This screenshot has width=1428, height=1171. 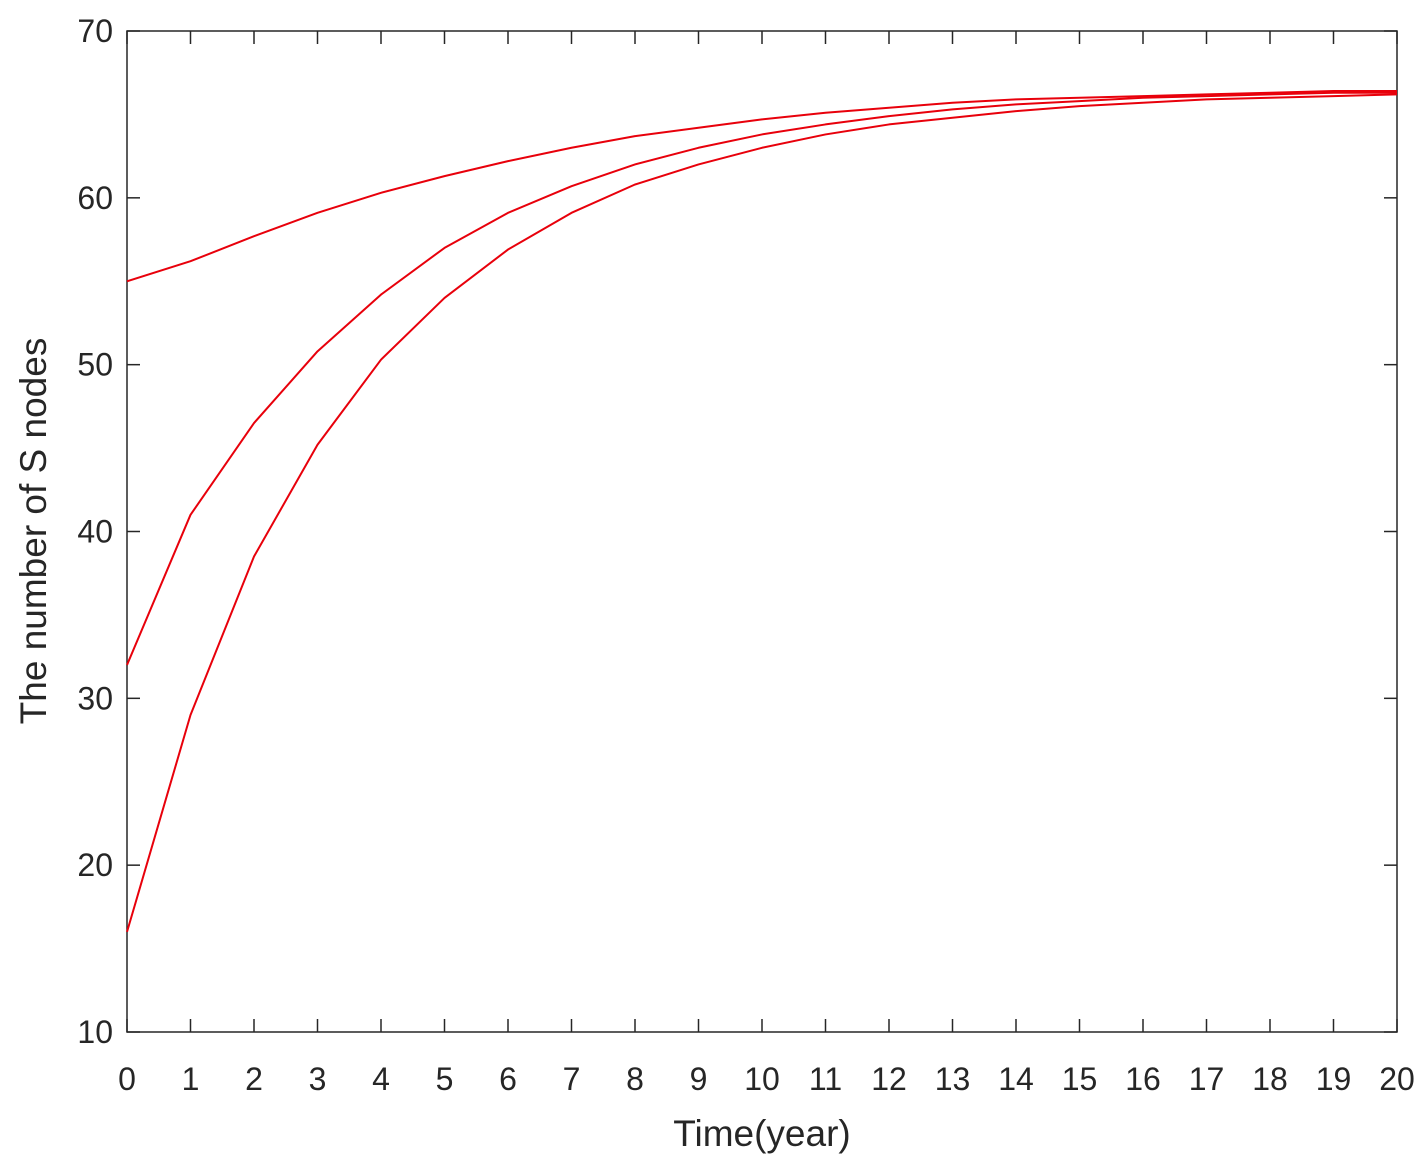 What do you see at coordinates (699, 1079) in the screenshot?
I see `x-tick-label: 9` at bounding box center [699, 1079].